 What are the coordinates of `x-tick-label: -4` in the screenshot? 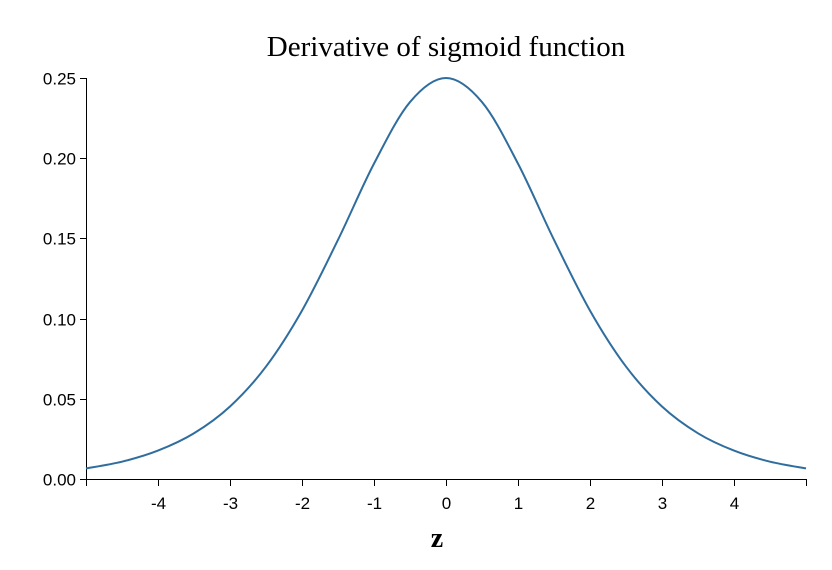 It's located at (158, 503).